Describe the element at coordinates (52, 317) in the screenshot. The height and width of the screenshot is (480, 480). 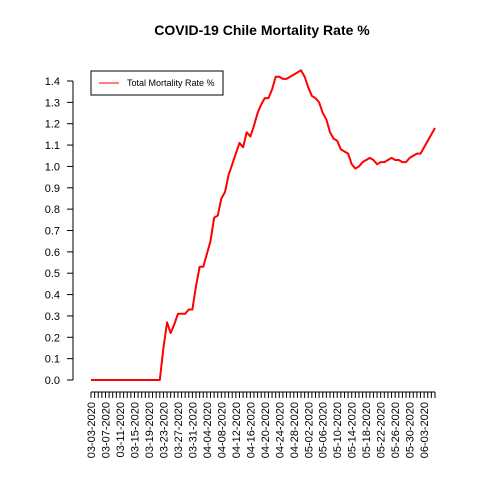
I see `y-tick-label: 0.3` at that location.